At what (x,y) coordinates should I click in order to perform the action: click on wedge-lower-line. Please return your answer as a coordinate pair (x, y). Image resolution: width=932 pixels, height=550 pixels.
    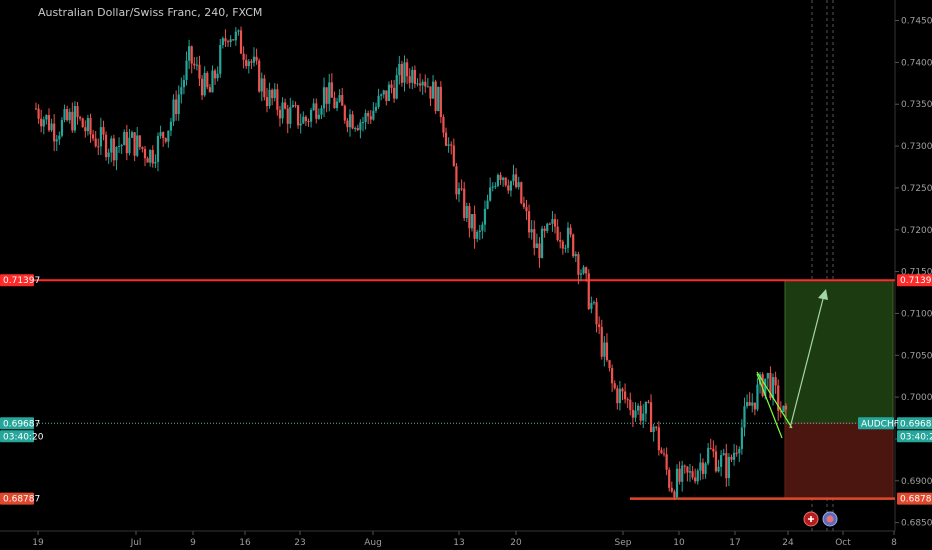
    Looking at the image, I should click on (769, 406).